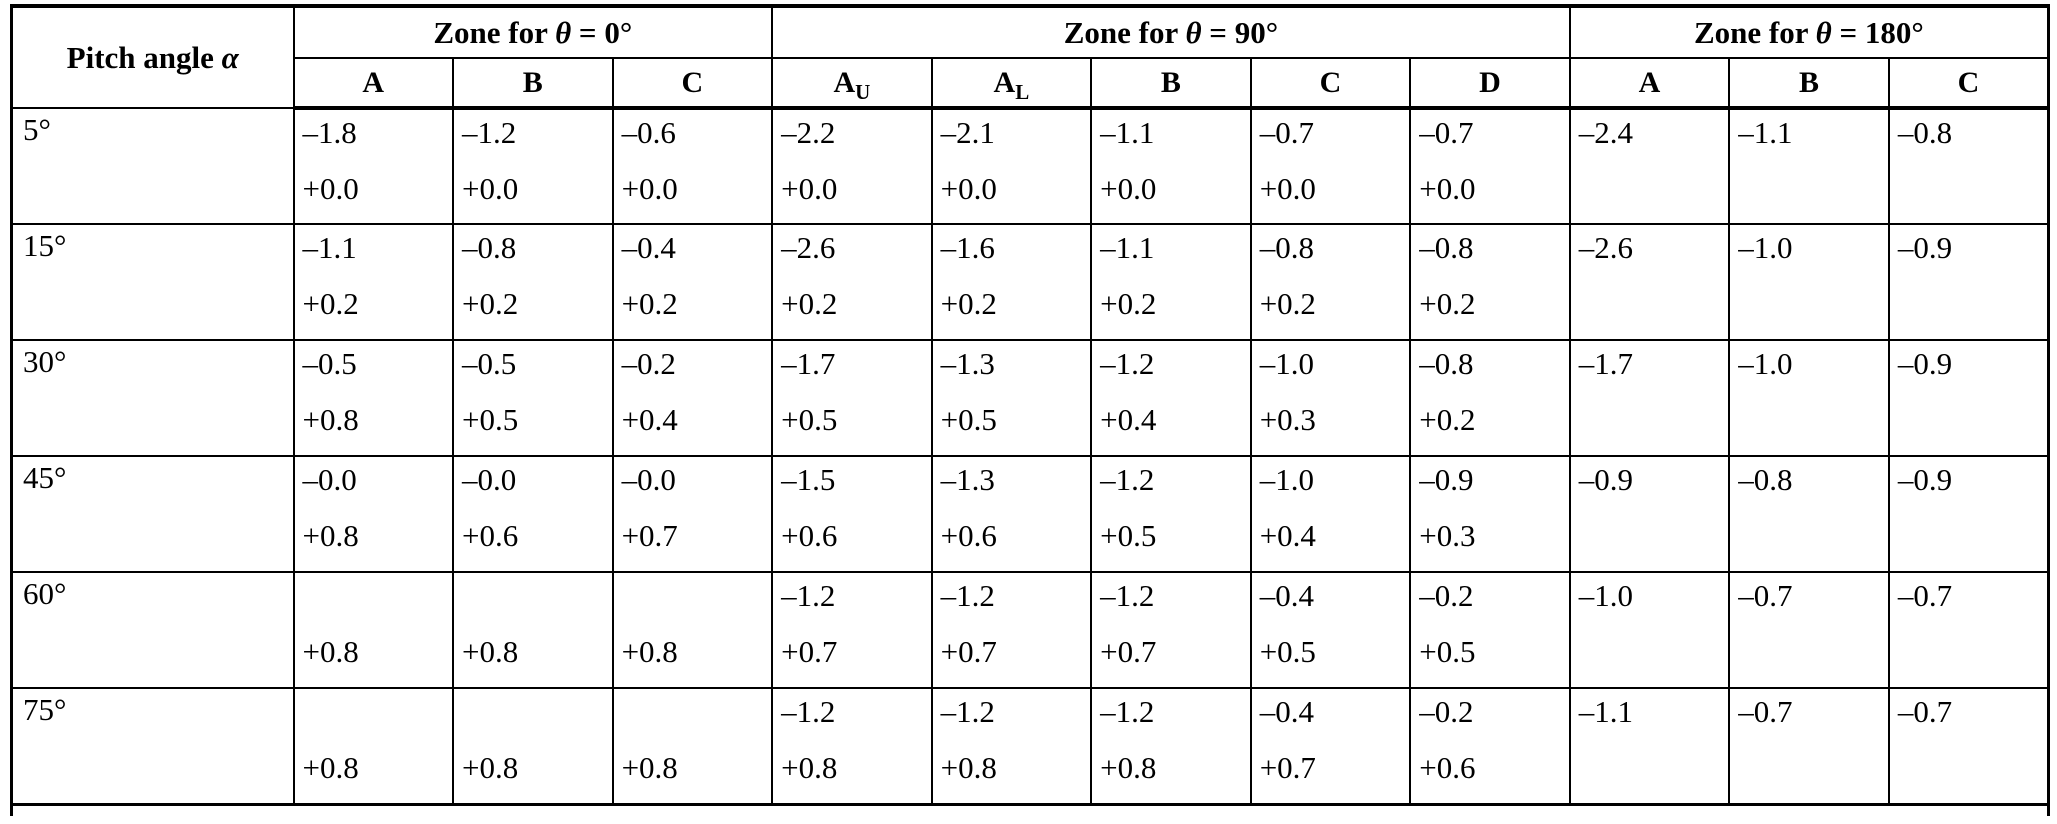 The image size is (2057, 824). Describe the element at coordinates (1877, 32) in the screenshot. I see `zone-180-suffix: = 180°` at that location.